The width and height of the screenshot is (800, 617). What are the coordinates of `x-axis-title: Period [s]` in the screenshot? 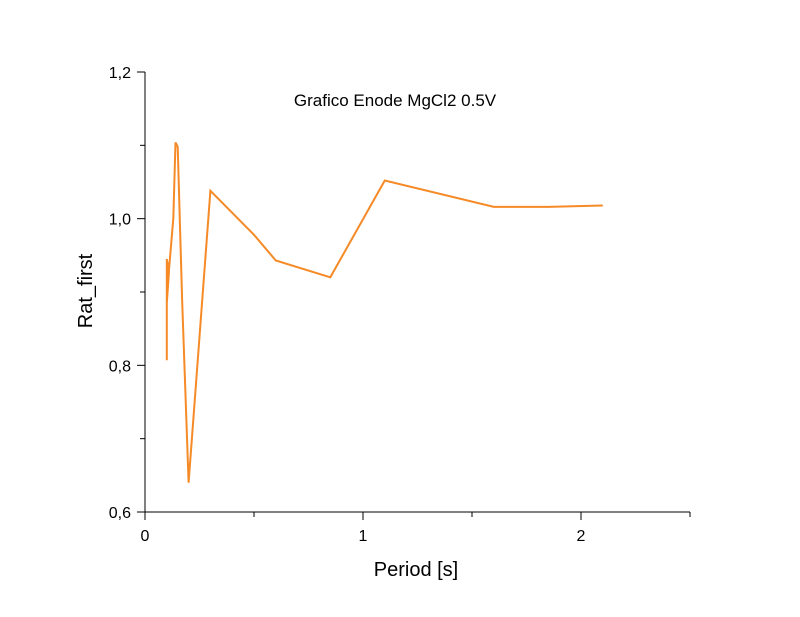 It's located at (416, 570).